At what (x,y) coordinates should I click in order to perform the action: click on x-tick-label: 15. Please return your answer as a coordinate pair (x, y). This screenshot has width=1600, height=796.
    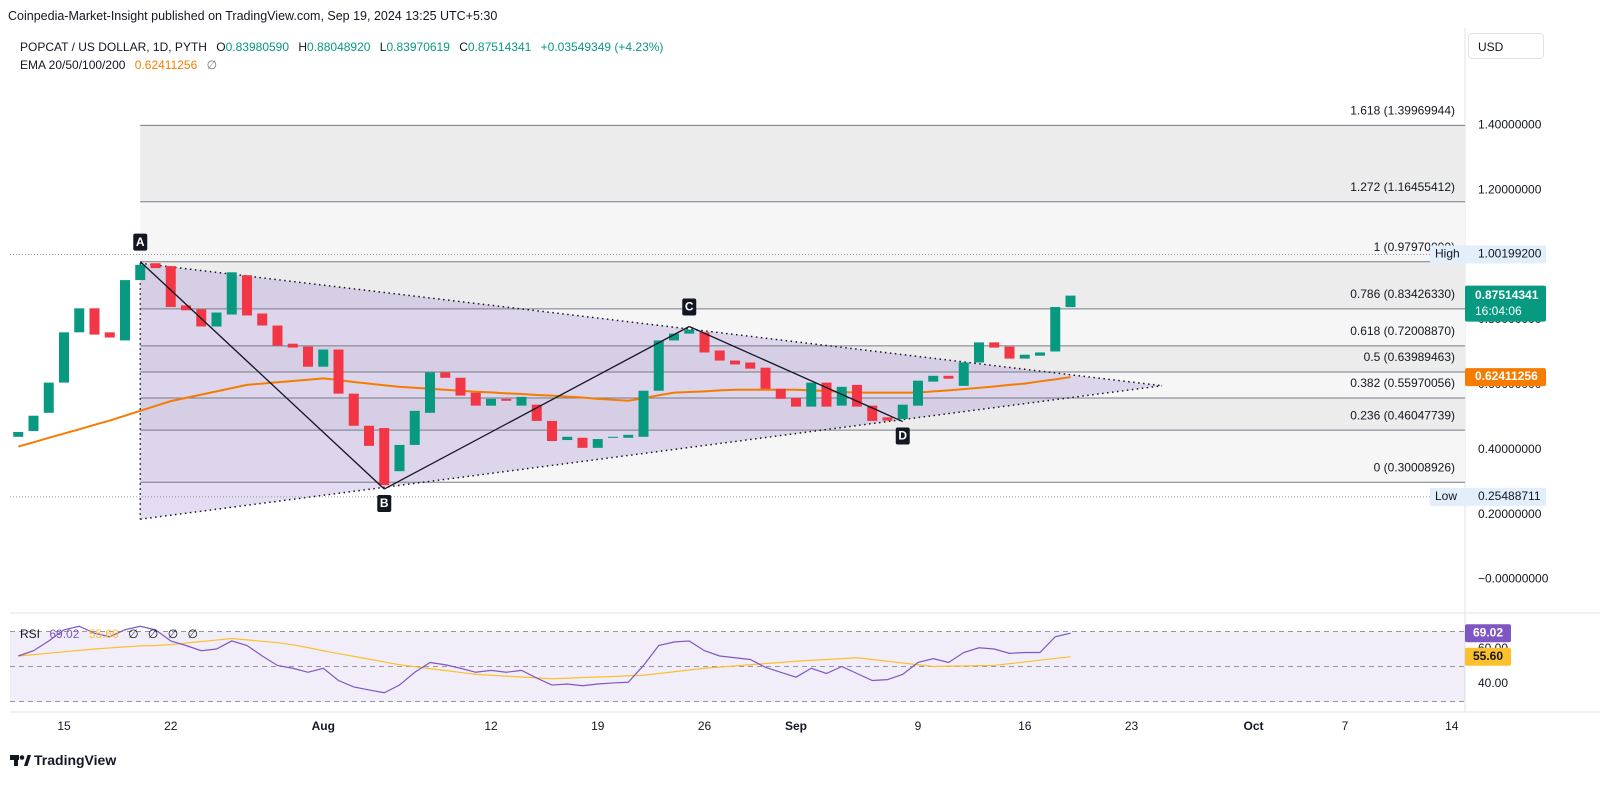
    Looking at the image, I should click on (64, 726).